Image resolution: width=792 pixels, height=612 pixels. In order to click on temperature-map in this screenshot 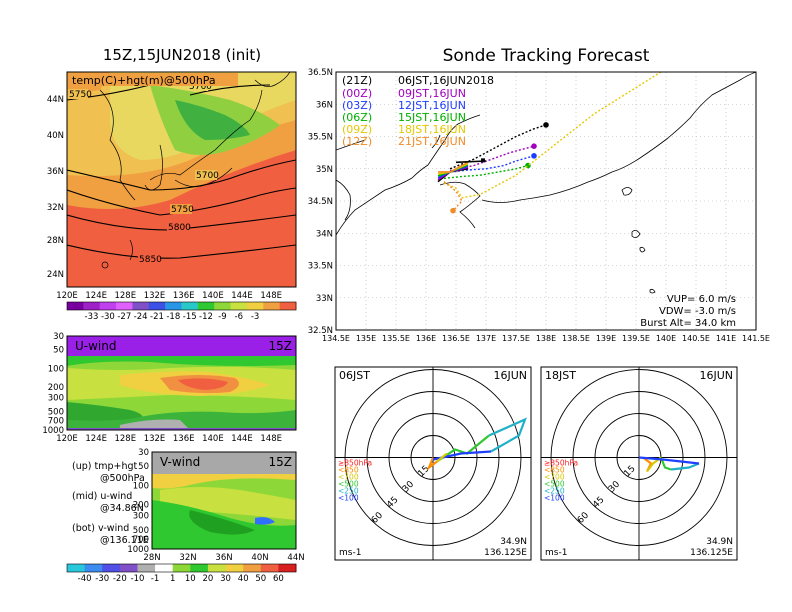, I will do `click(181, 179)`.